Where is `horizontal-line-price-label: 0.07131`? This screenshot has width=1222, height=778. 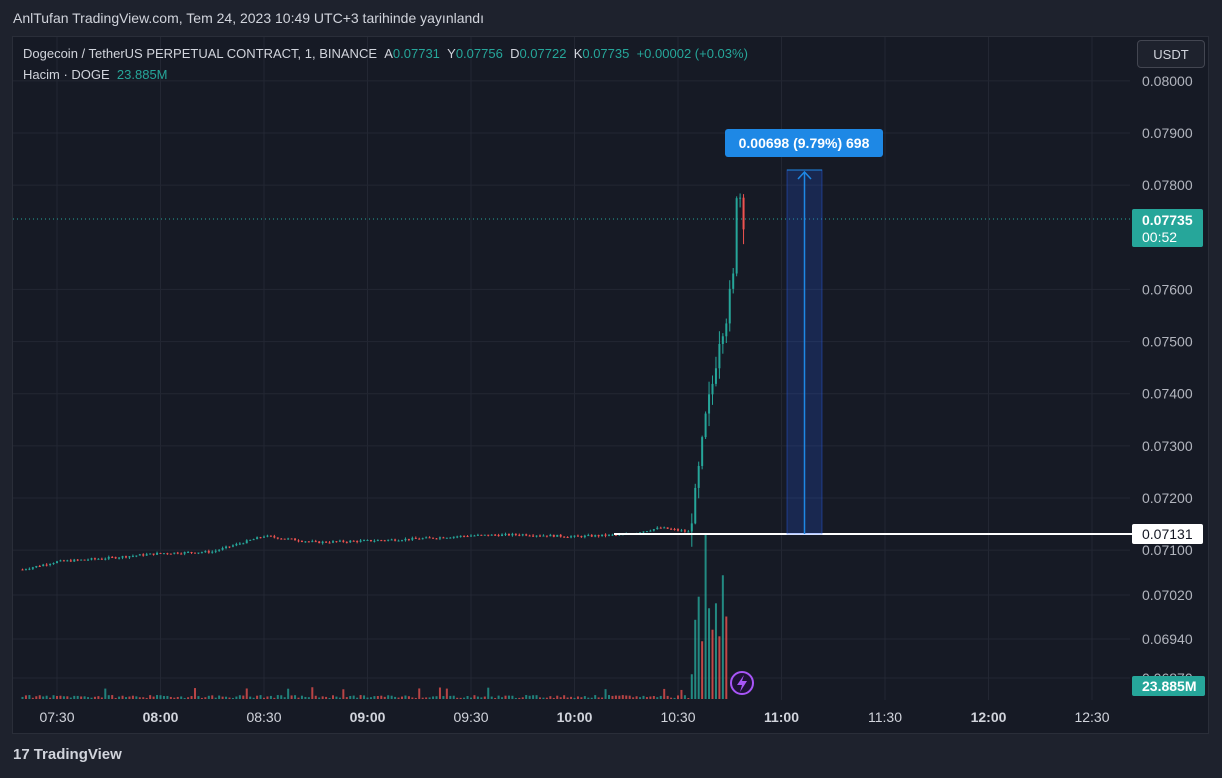 horizontal-line-price-label: 0.07131 is located at coordinates (1167, 534).